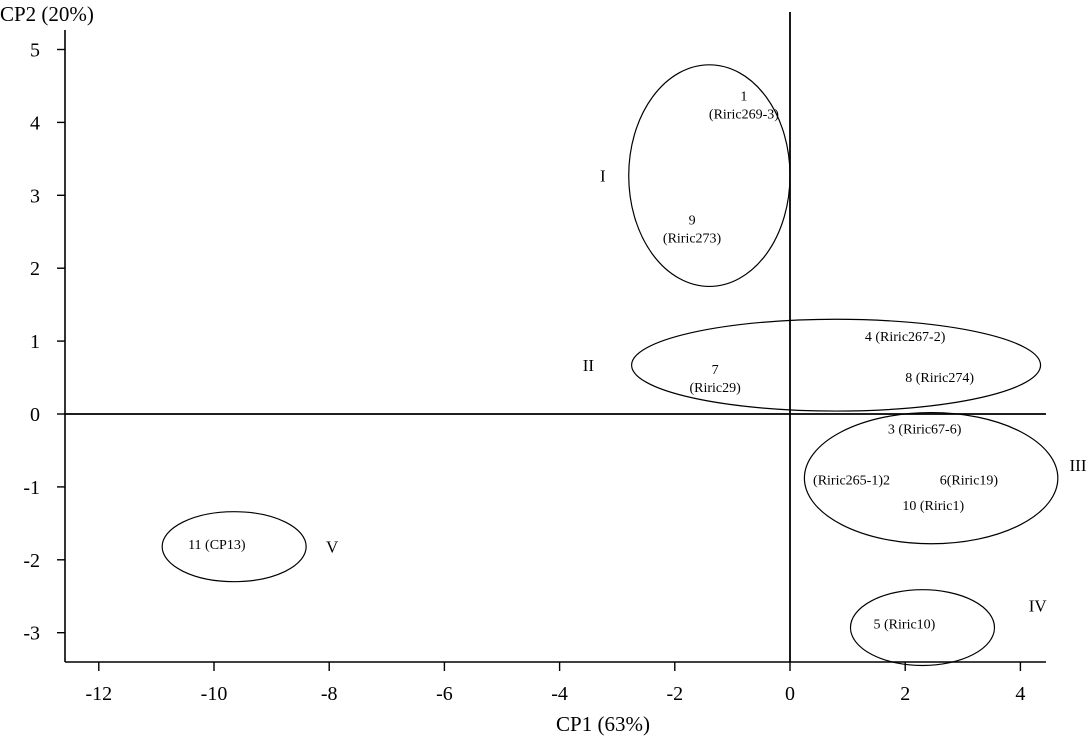 This screenshot has width=1090, height=739. I want to click on x-tick-label: 2, so click(905, 694).